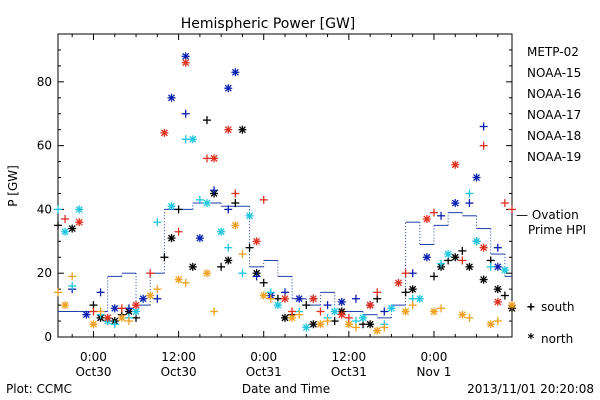 The width and height of the screenshot is (600, 400). Describe the element at coordinates (434, 372) in the screenshot. I see `x-tick-date-label: Nov 1` at that location.